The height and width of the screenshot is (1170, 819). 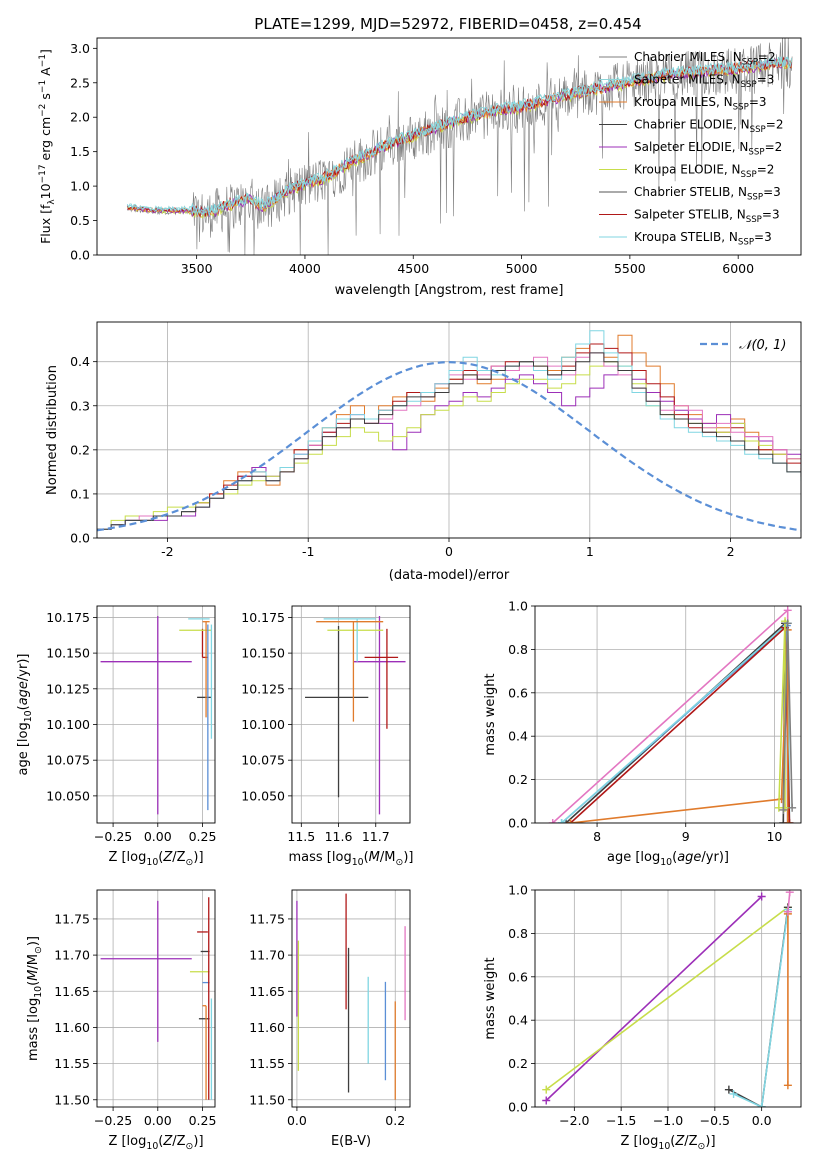 What do you see at coordinates (80, 151) in the screenshot?
I see `y-tick-label: 1.5` at bounding box center [80, 151].